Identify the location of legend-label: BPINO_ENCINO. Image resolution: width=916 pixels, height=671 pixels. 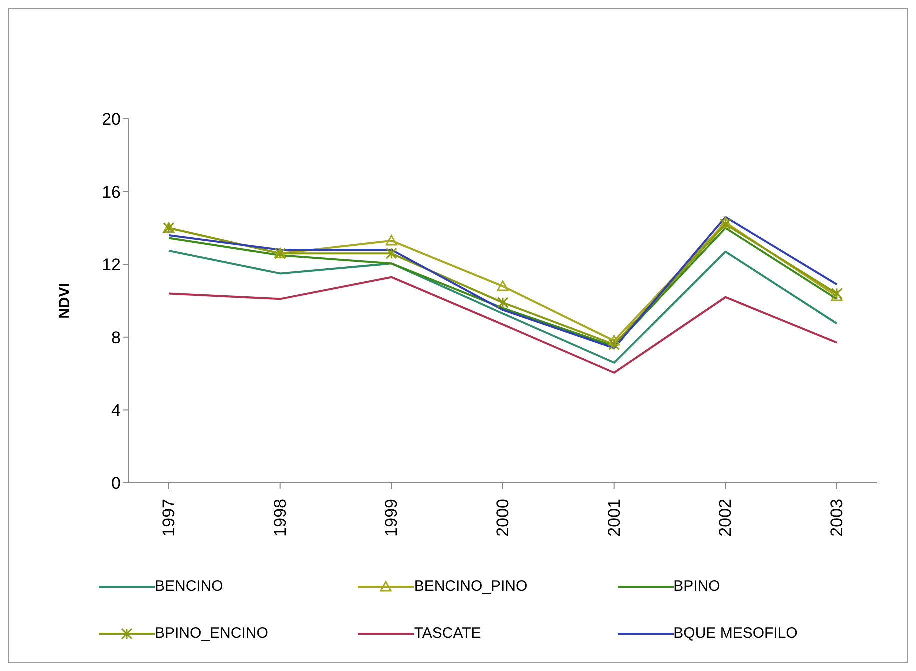
(211, 633).